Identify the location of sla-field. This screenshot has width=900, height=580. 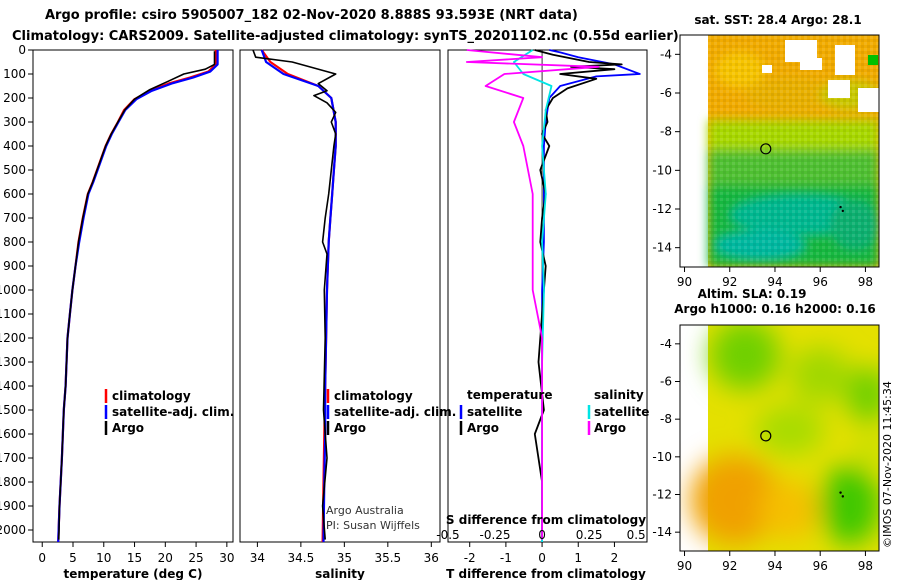
(779, 438).